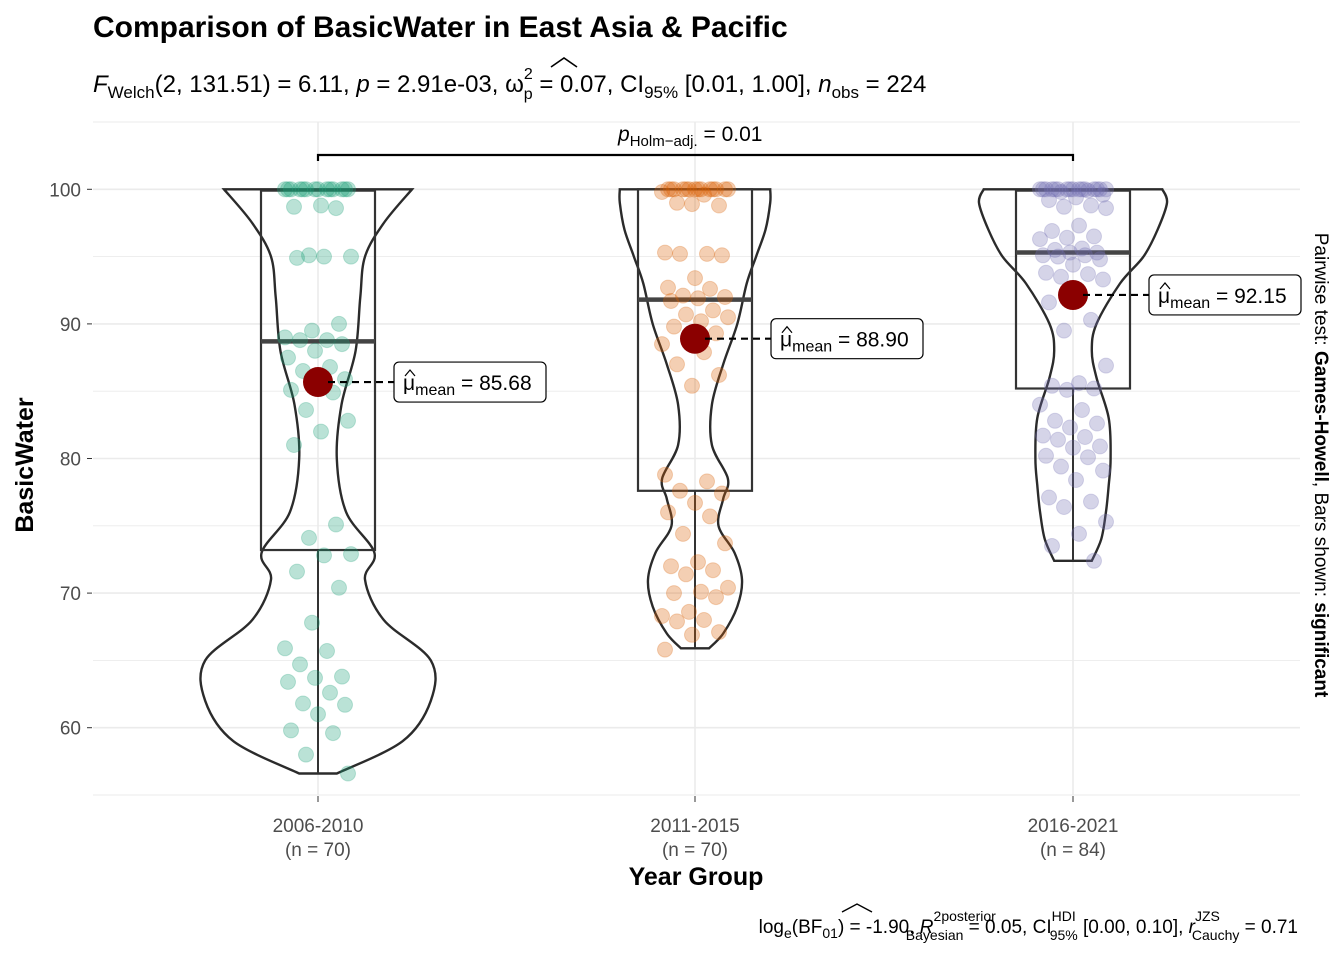 The width and height of the screenshot is (1344, 960). I want to click on box-2006-2010, so click(318, 370).